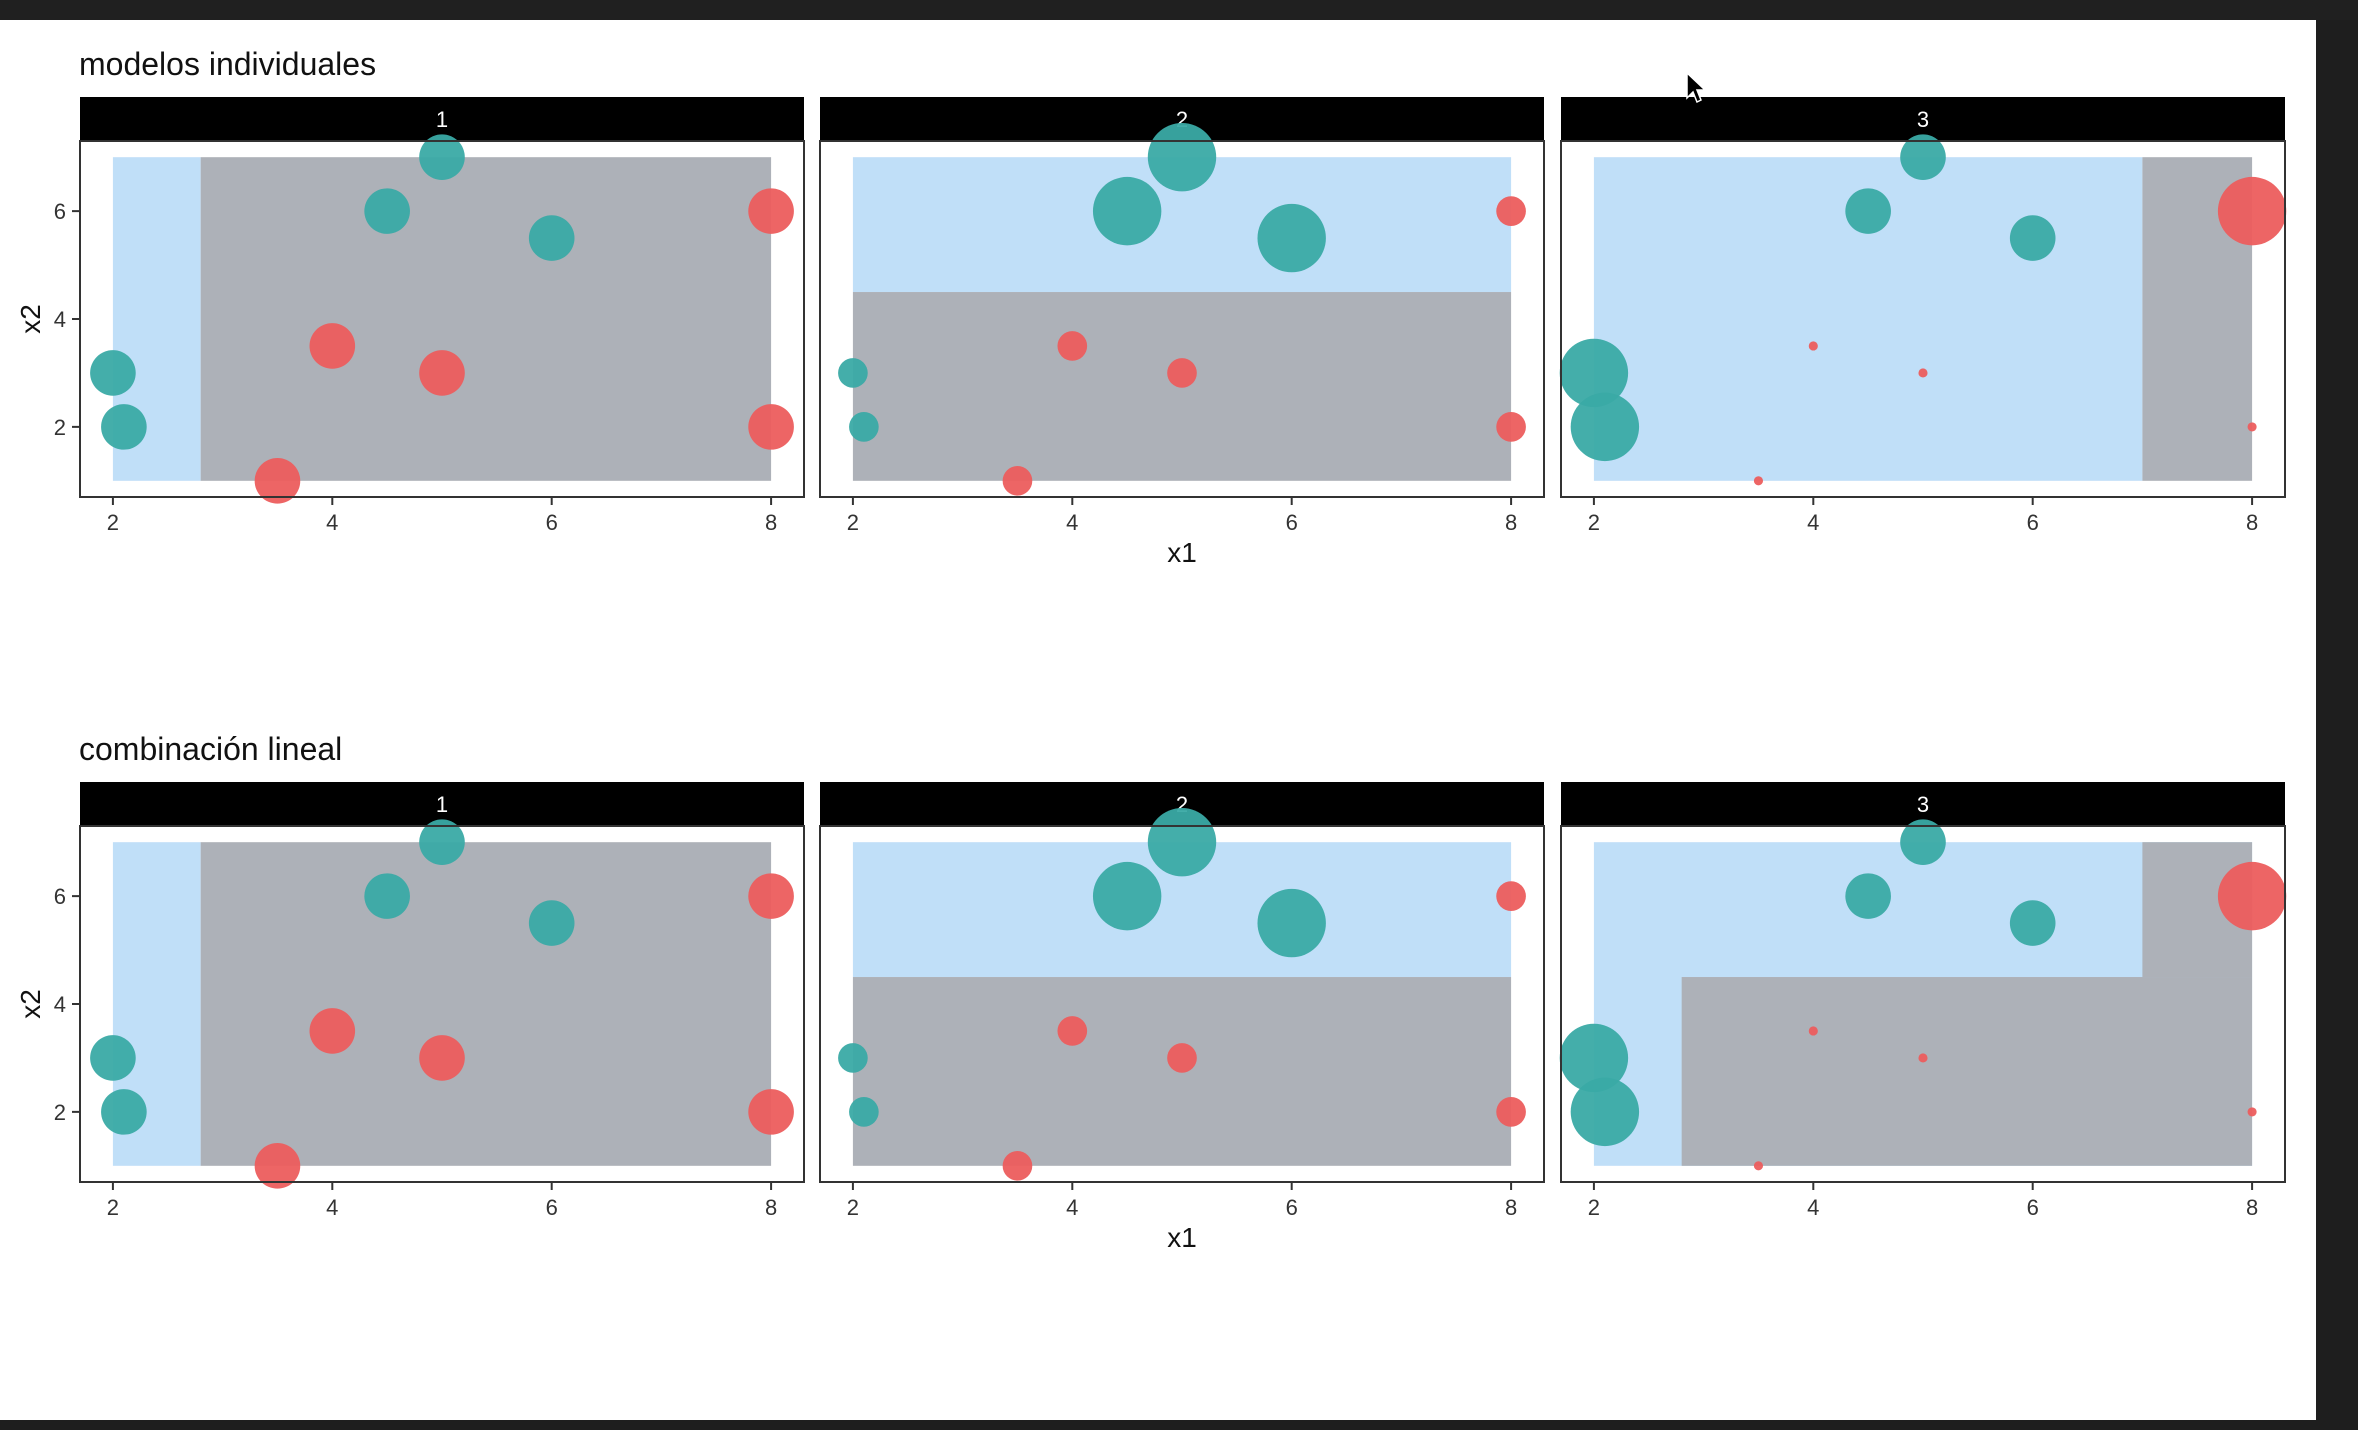 The image size is (2358, 1430). What do you see at coordinates (1697, 90) in the screenshot?
I see `mouse-pointer-icon` at bounding box center [1697, 90].